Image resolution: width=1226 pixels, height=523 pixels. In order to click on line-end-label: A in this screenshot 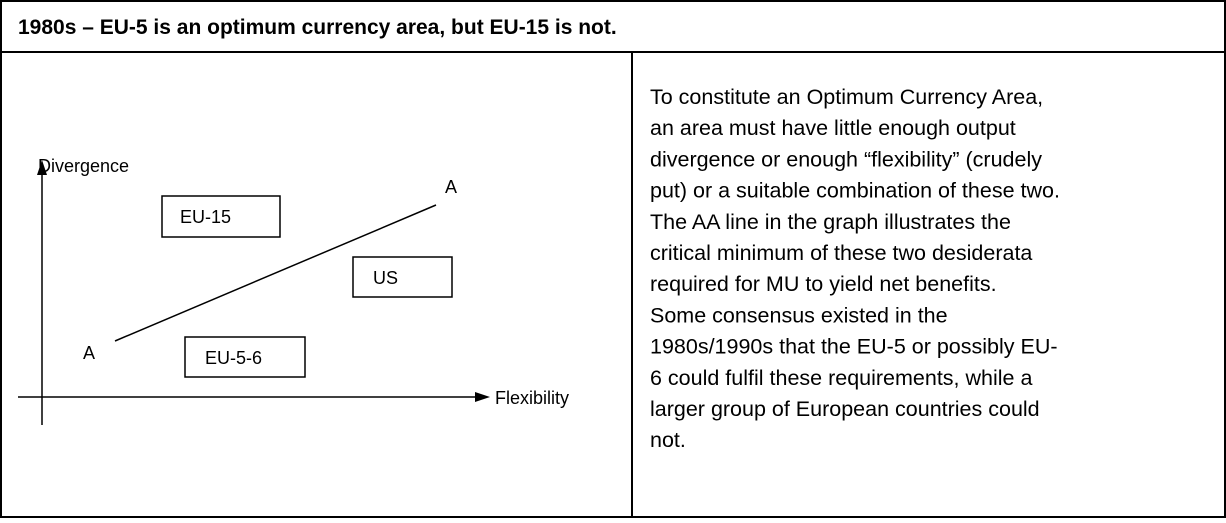, I will do `click(451, 187)`.